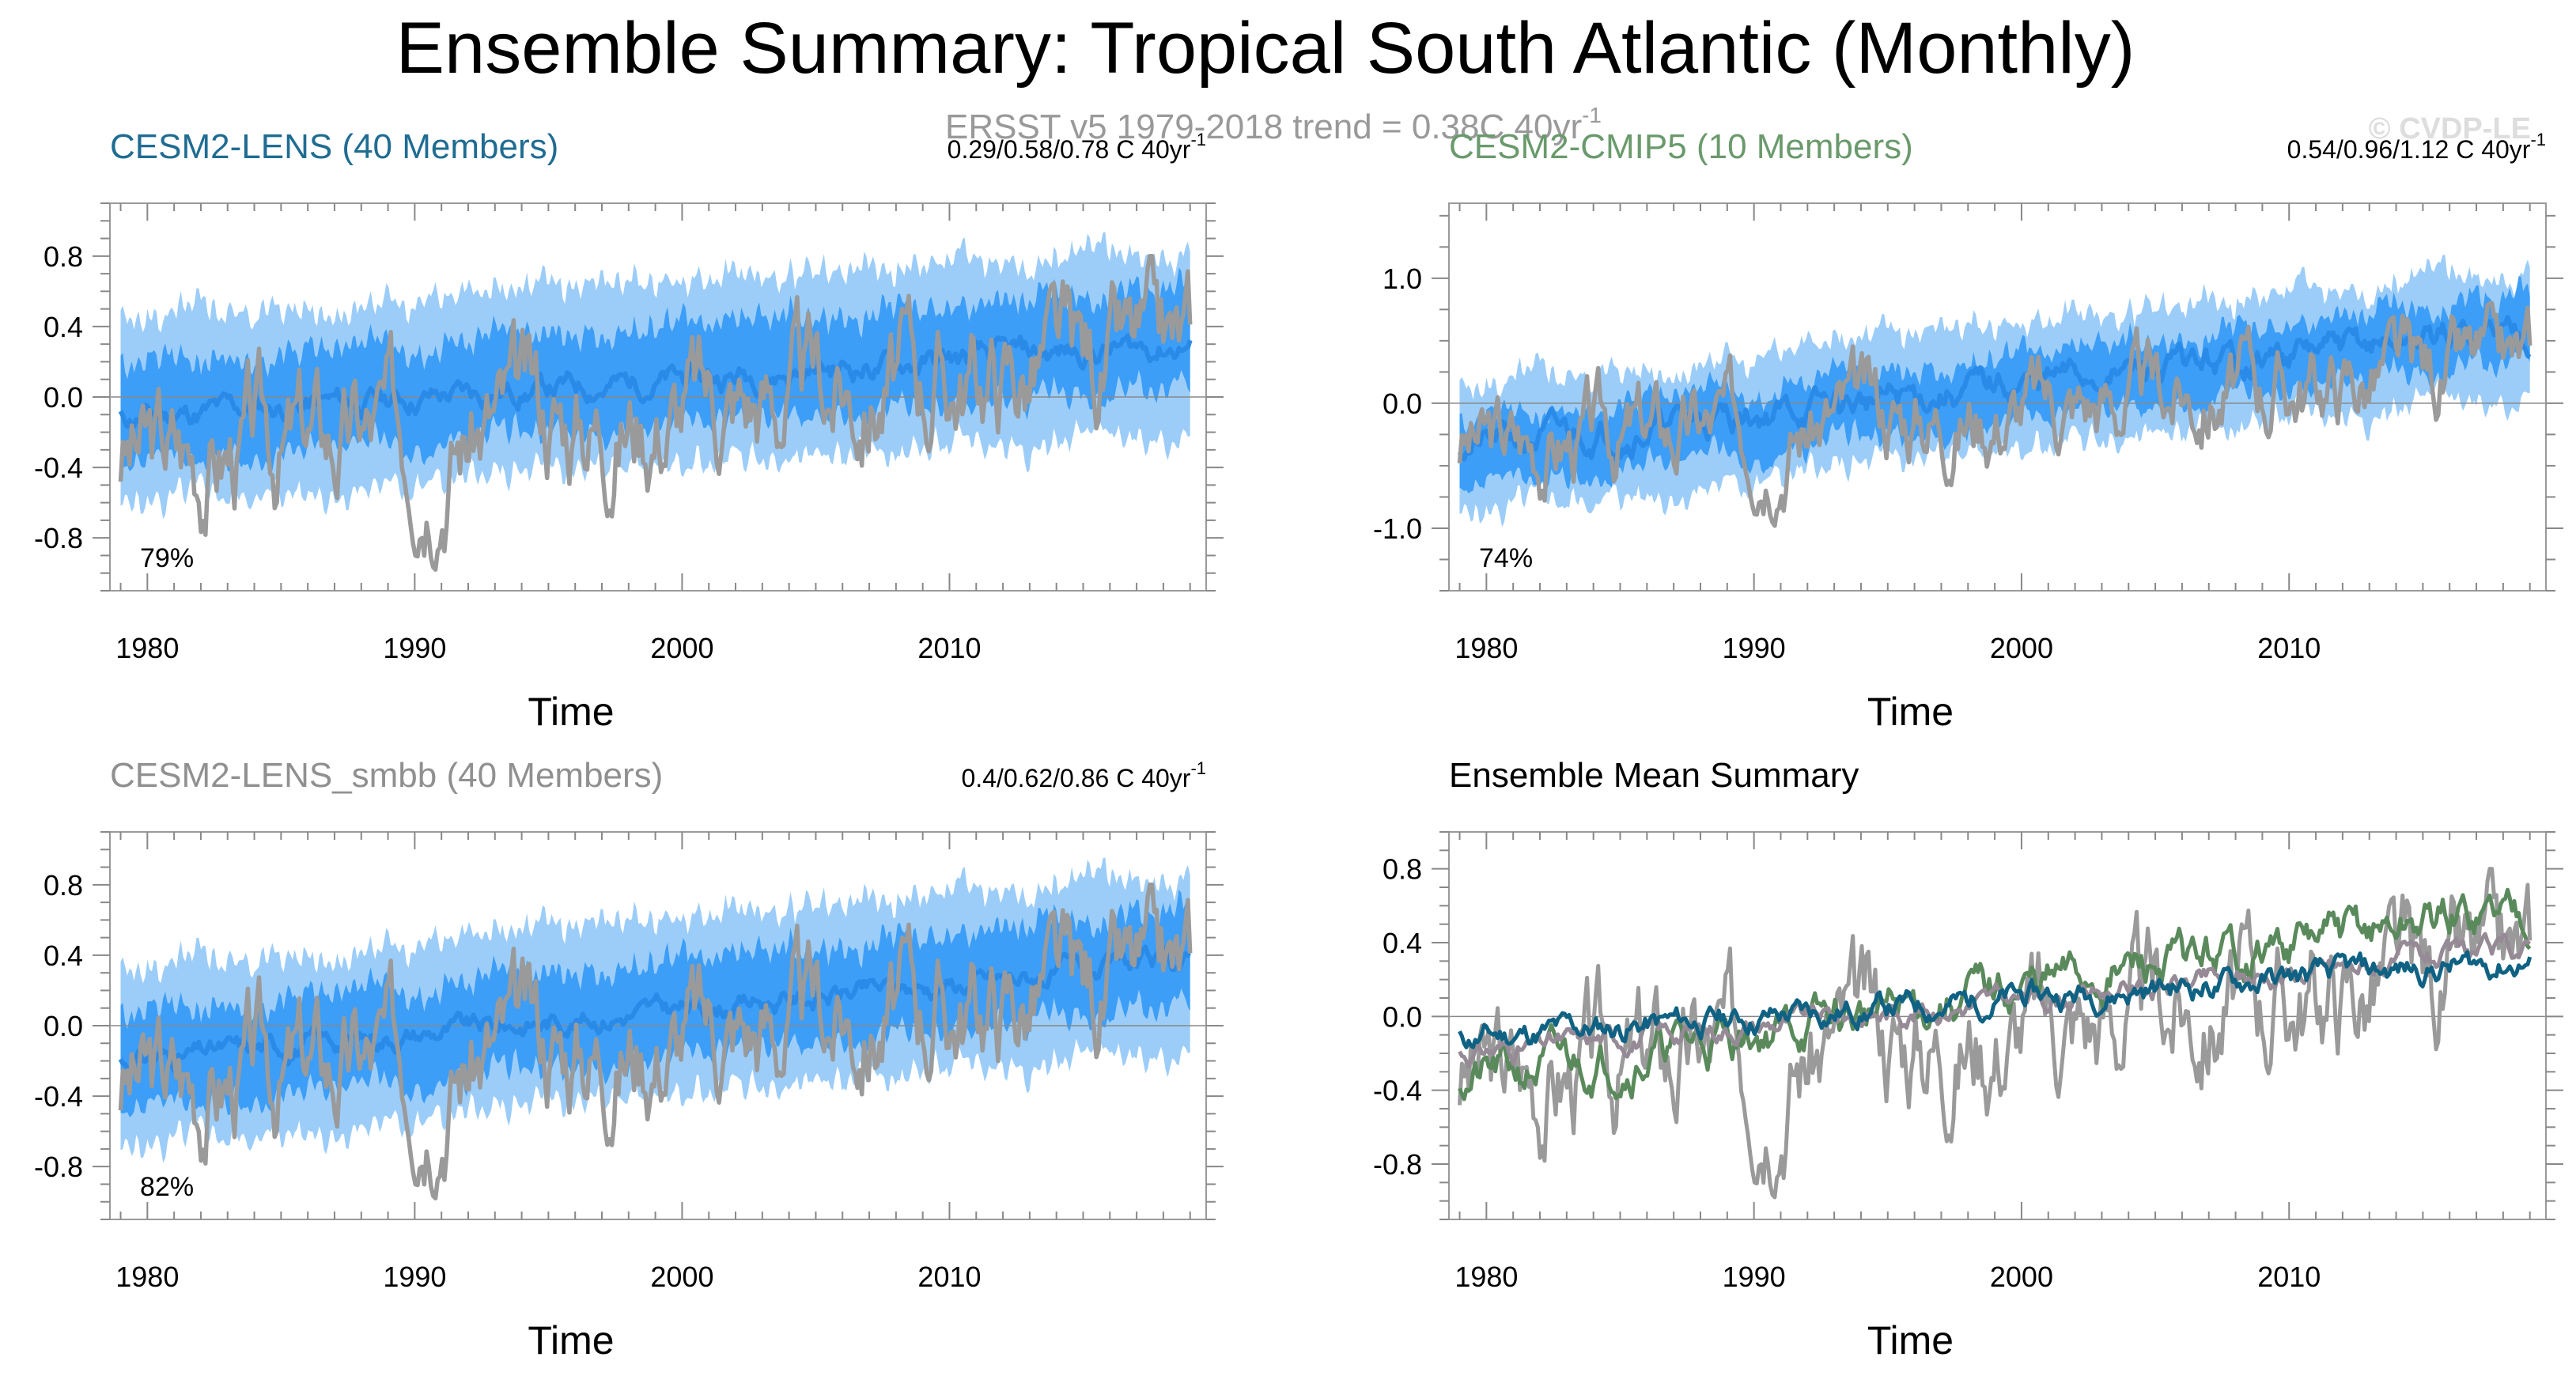  Describe the element at coordinates (2409, 149) in the screenshot. I see `trend-value: 0.54/0.96/1.12 C 40yr` at that location.